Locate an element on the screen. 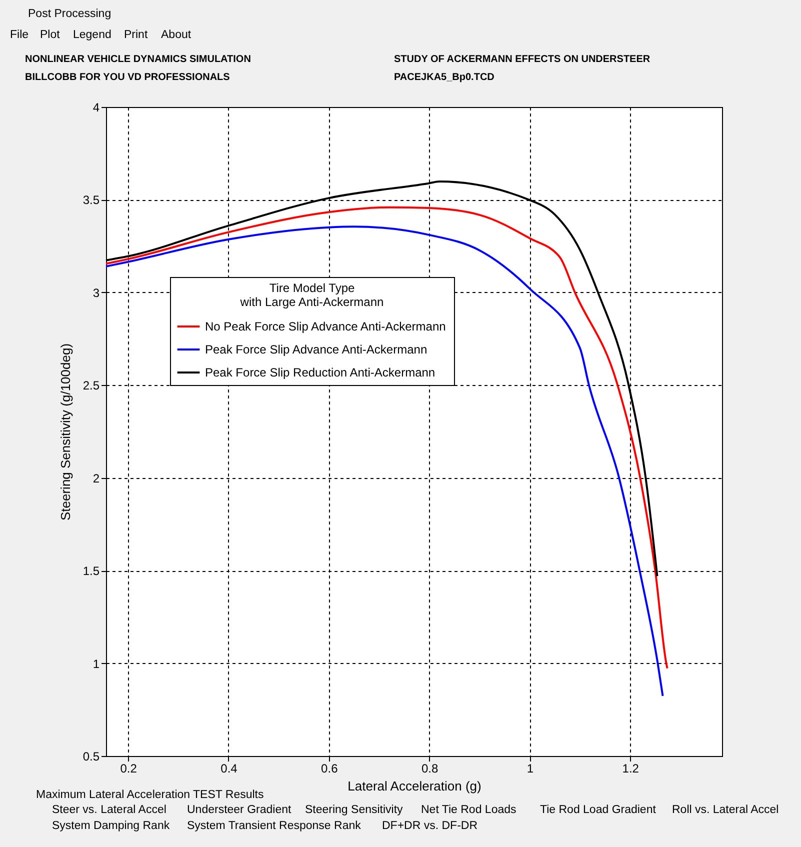 Image resolution: width=801 pixels, height=847 pixels. text: PACEJKA5_Bp0.TCD is located at coordinates (444, 77).